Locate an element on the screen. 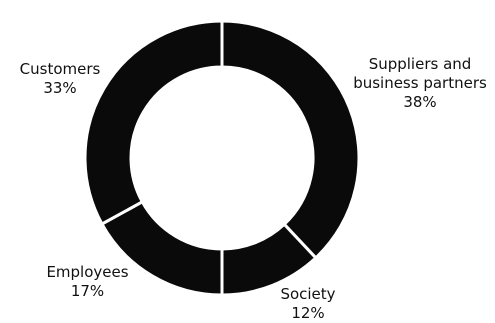 The image size is (495, 323). label-suppliers: Suppliers and business partners 38% is located at coordinates (420, 83).